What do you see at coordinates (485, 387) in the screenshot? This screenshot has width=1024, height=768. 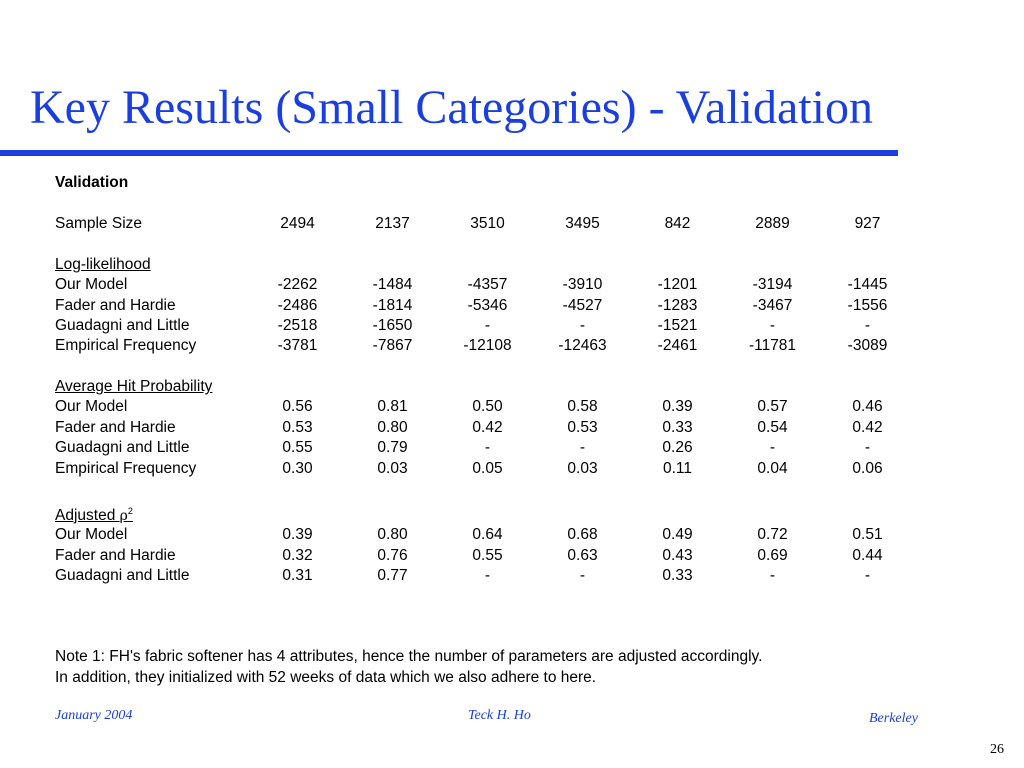 I see `section-title-row: Average Hit Probability` at bounding box center [485, 387].